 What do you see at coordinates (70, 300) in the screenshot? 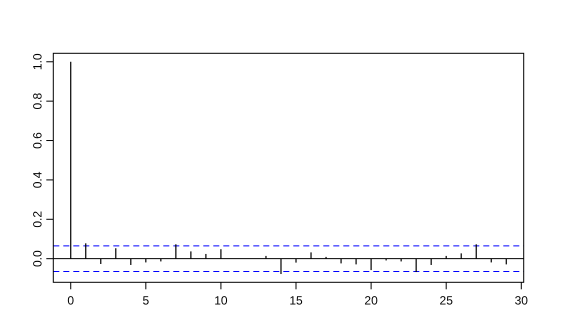
I see `x-tick-label: 0` at bounding box center [70, 300].